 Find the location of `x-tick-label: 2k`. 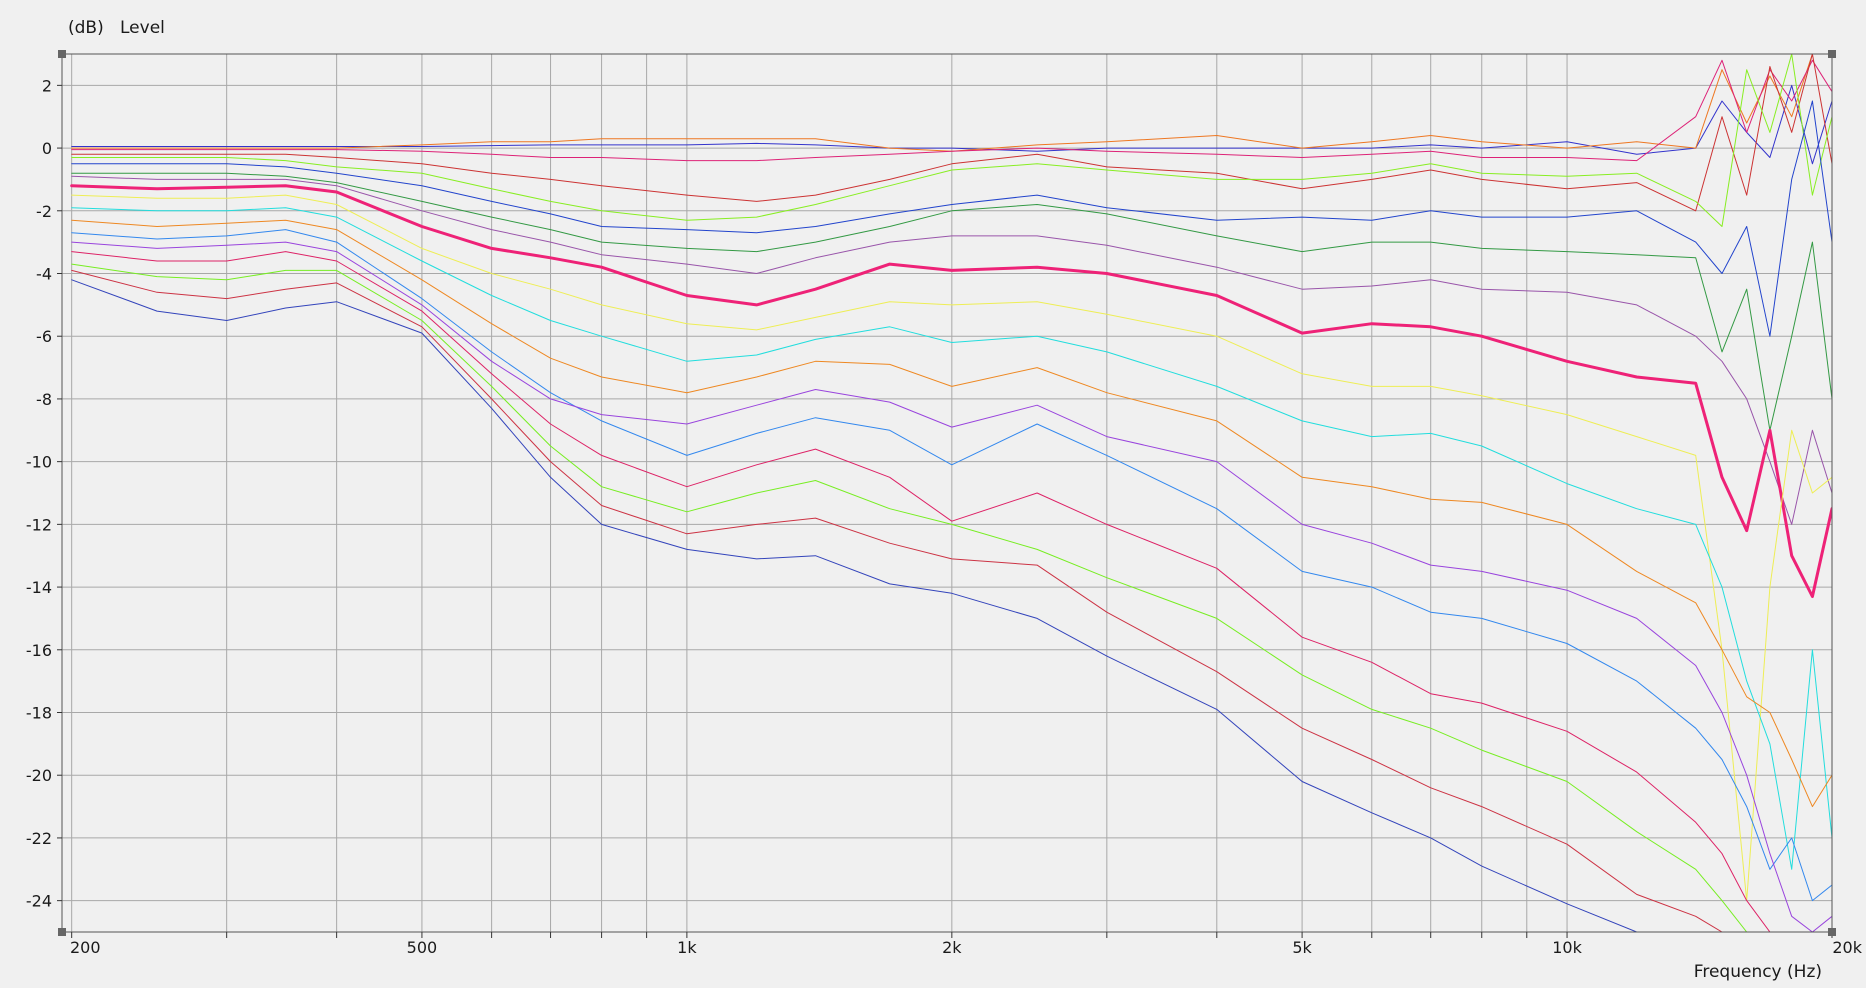

x-tick-label: 2k is located at coordinates (952, 947).